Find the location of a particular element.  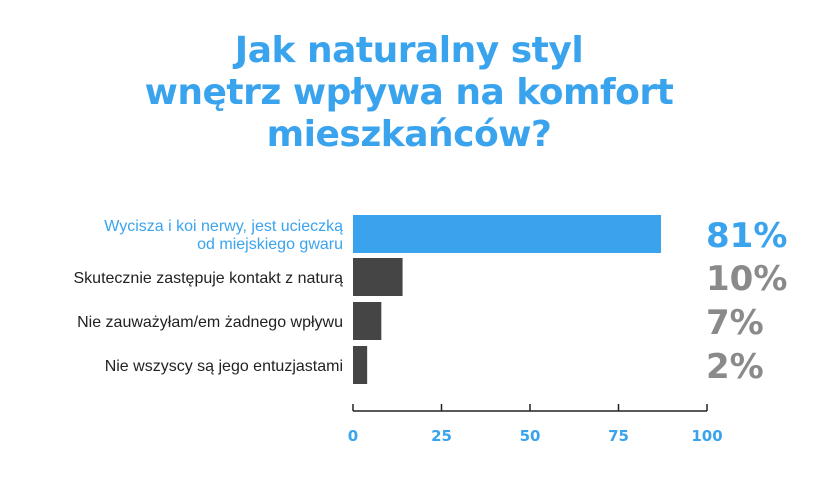

category-label-3: Nie wszyscy są jego entuzjastami is located at coordinates (224, 366).